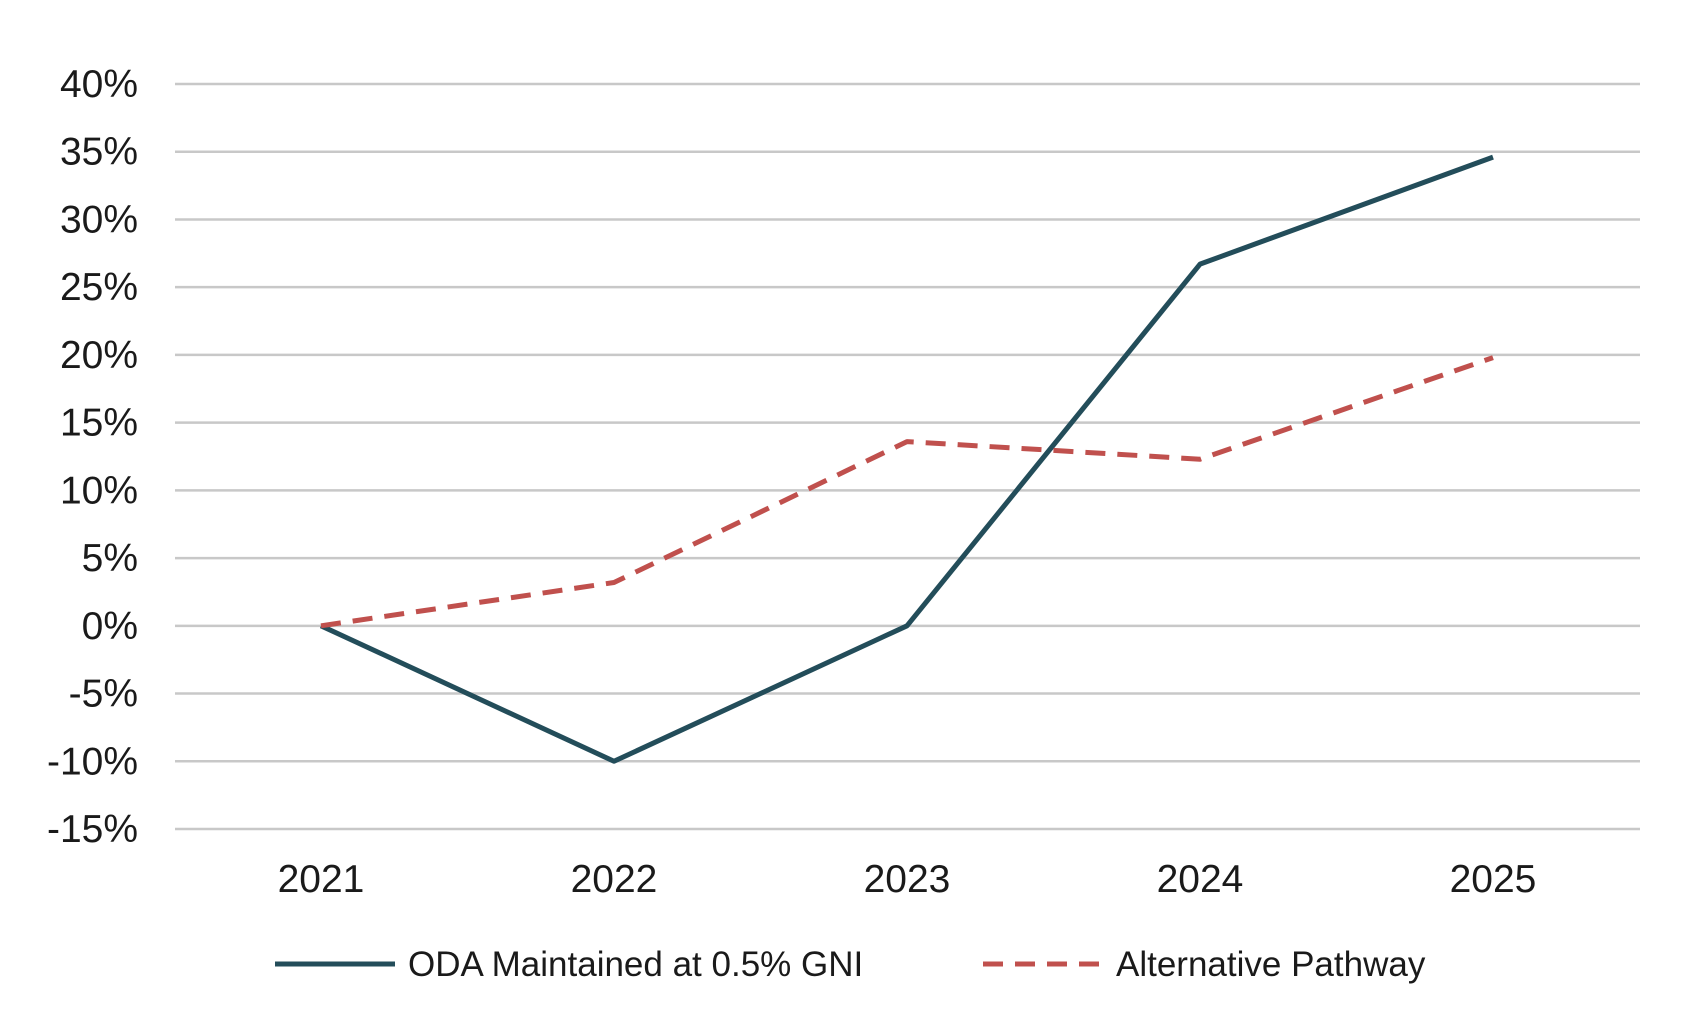 Image resolution: width=1706 pixels, height=1010 pixels. What do you see at coordinates (103, 694) in the screenshot?
I see `y-tick-label: -5%` at bounding box center [103, 694].